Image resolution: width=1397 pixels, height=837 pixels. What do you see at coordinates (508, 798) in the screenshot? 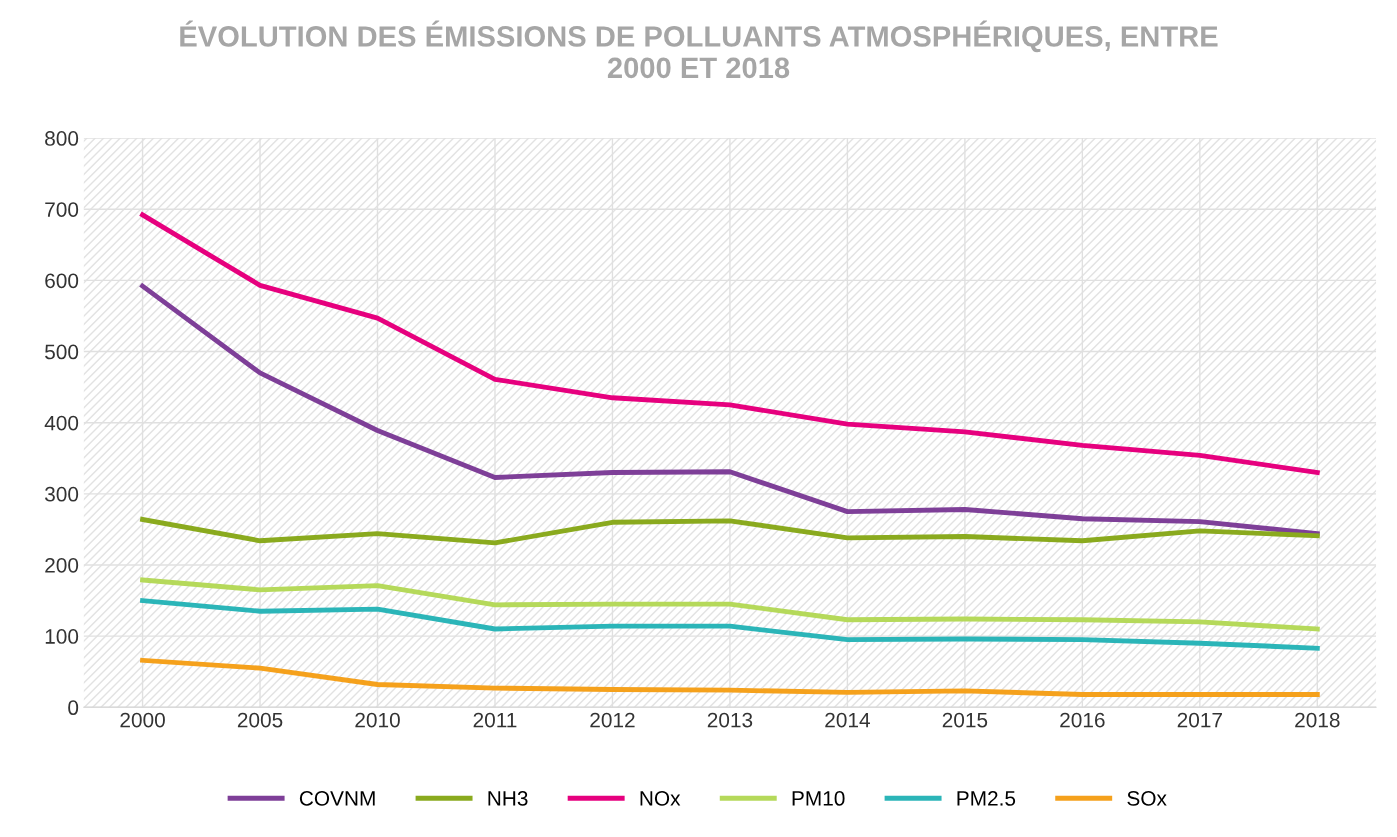
I see `legend-label: NH3` at bounding box center [508, 798].